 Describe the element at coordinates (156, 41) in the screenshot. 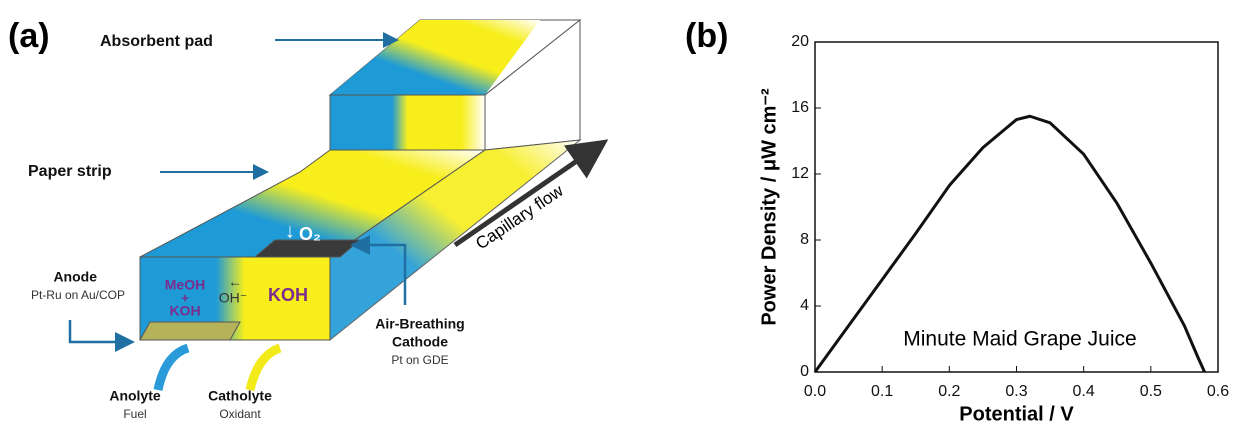

I see `label: Absorbent pad` at that location.